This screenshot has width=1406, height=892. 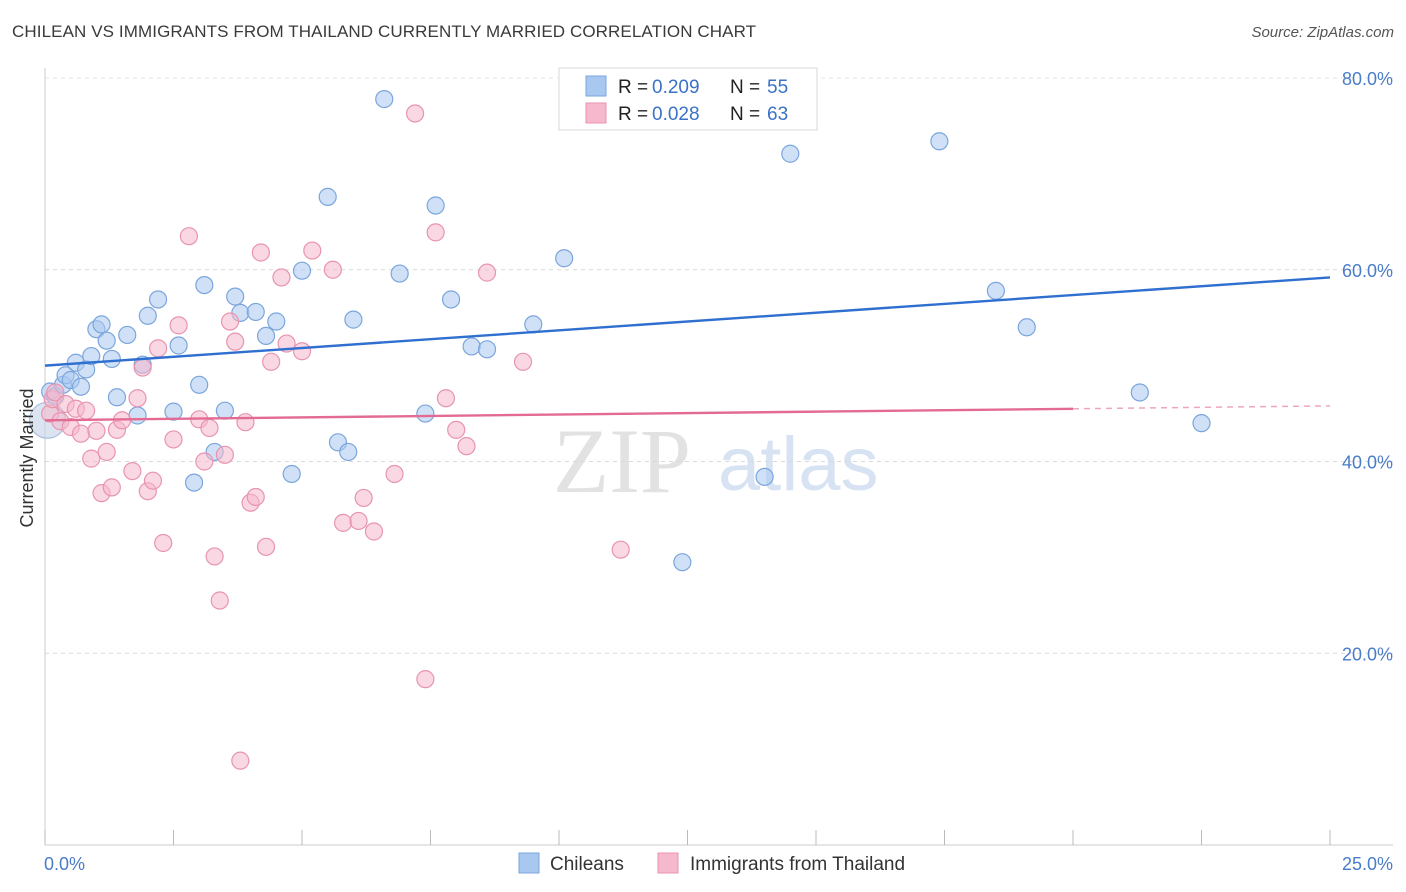 What do you see at coordinates (1367, 463) in the screenshot?
I see `y-tick-label-1: 40.0%` at bounding box center [1367, 463].